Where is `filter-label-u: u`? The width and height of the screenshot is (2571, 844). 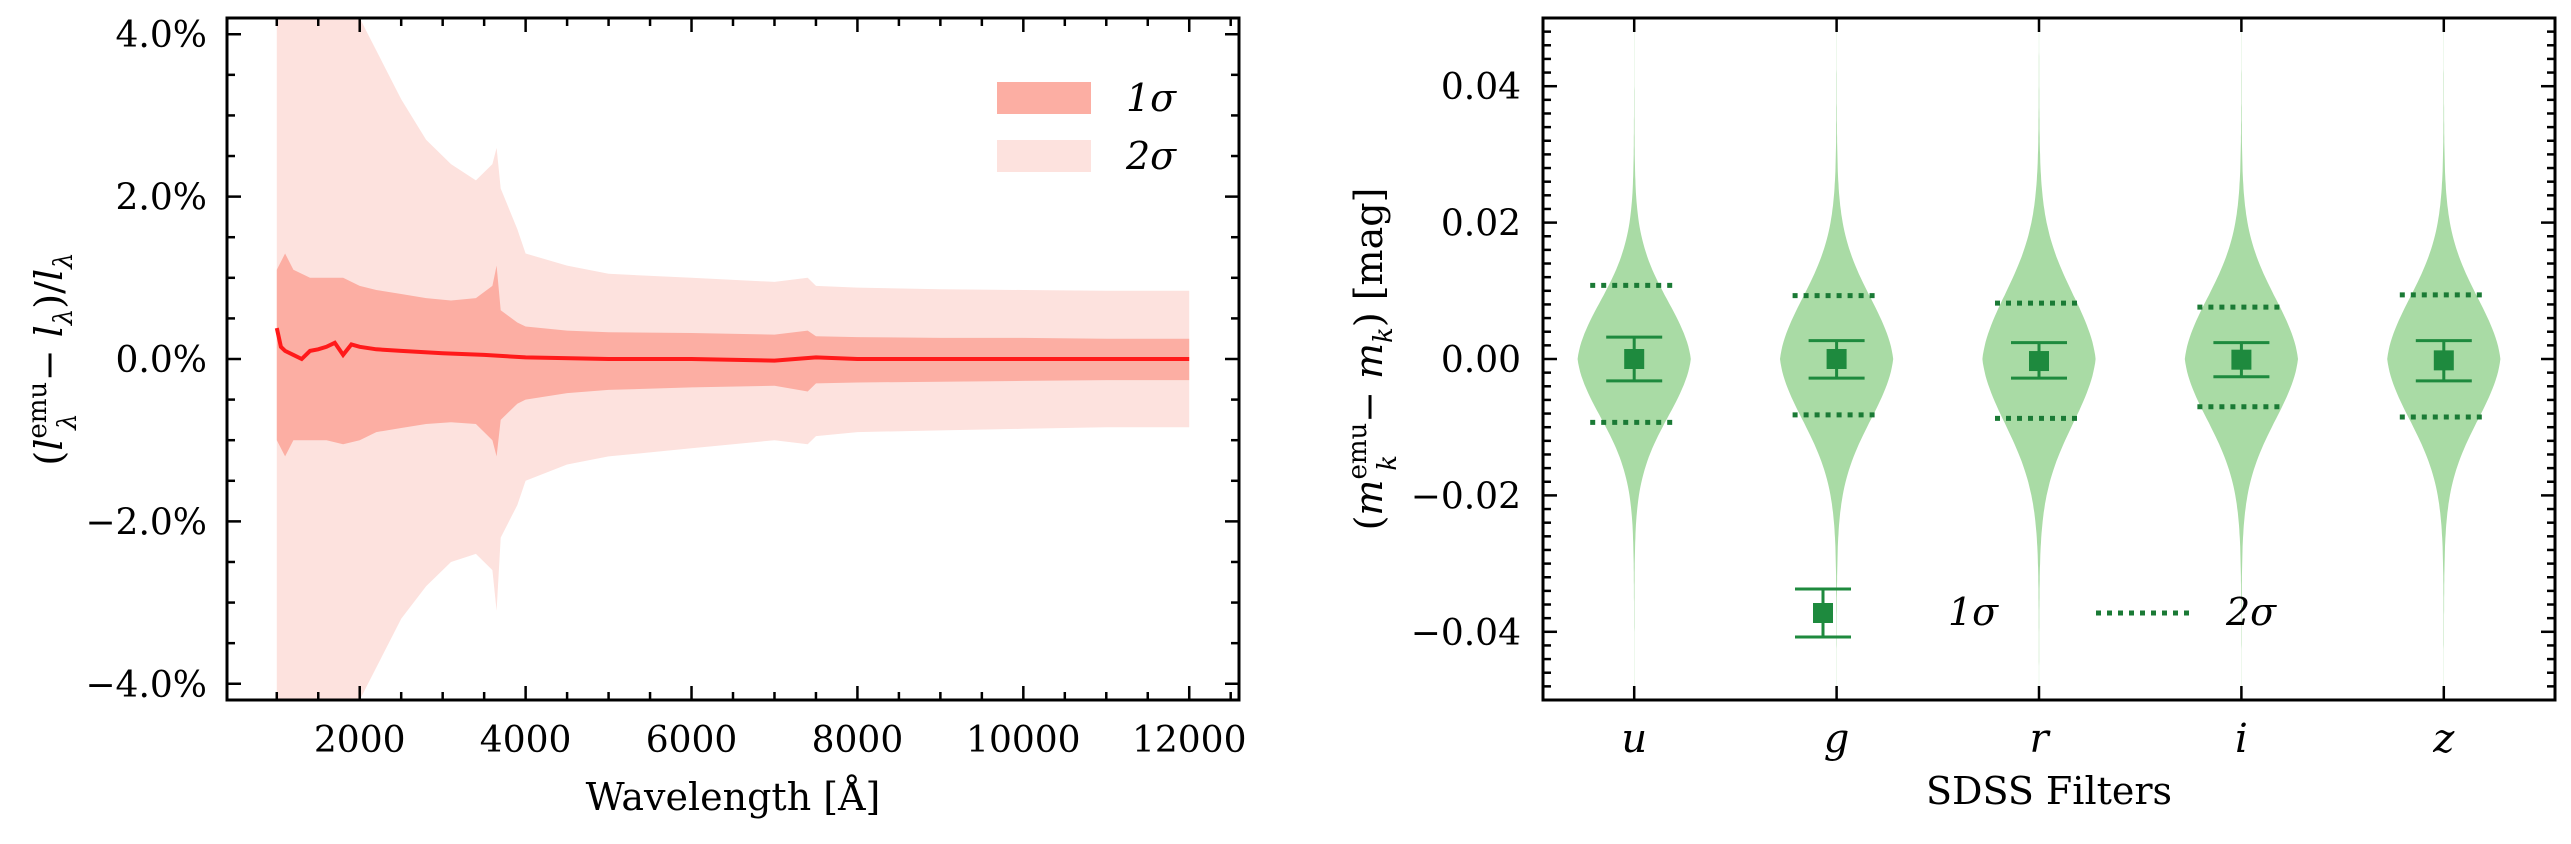 filter-label-u: u is located at coordinates (1634, 739).